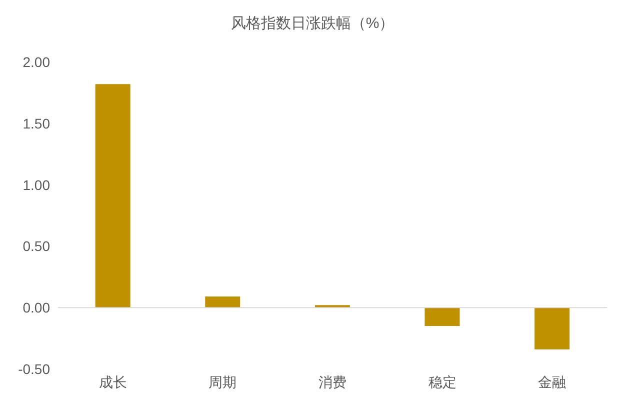 The width and height of the screenshot is (625, 419). What do you see at coordinates (552, 382) in the screenshot?
I see `x-tick-label: 金融` at bounding box center [552, 382].